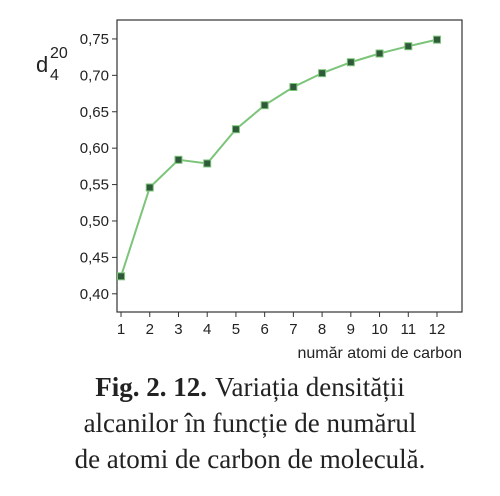  Describe the element at coordinates (54, 75) in the screenshot. I see `y-label-subscript: 4` at that location.